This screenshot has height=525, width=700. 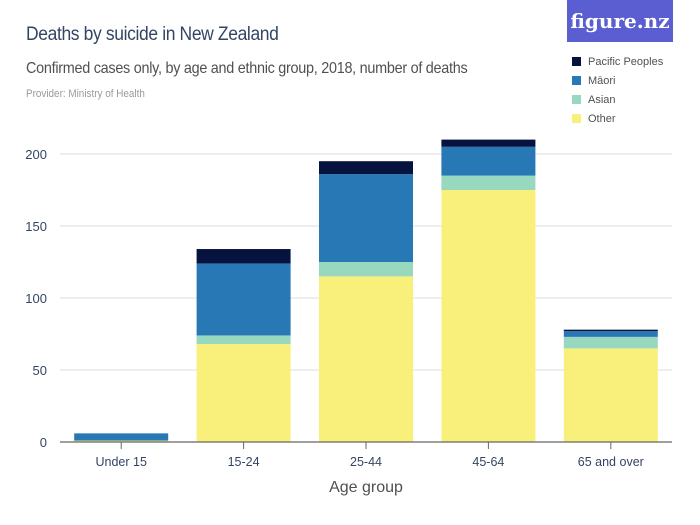 I want to click on chart-title: Deaths by suicide in New Zealand, so click(x=152, y=34).